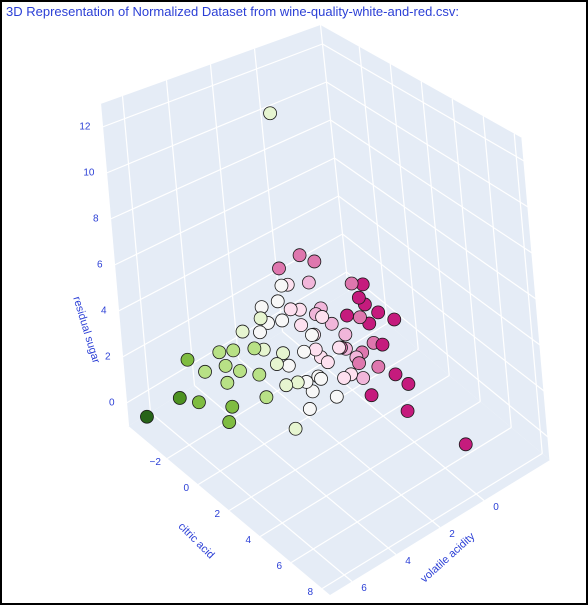 This screenshot has height=605, width=588. Describe the element at coordinates (85, 127) in the screenshot. I see `z-tick-label: 12` at that location.